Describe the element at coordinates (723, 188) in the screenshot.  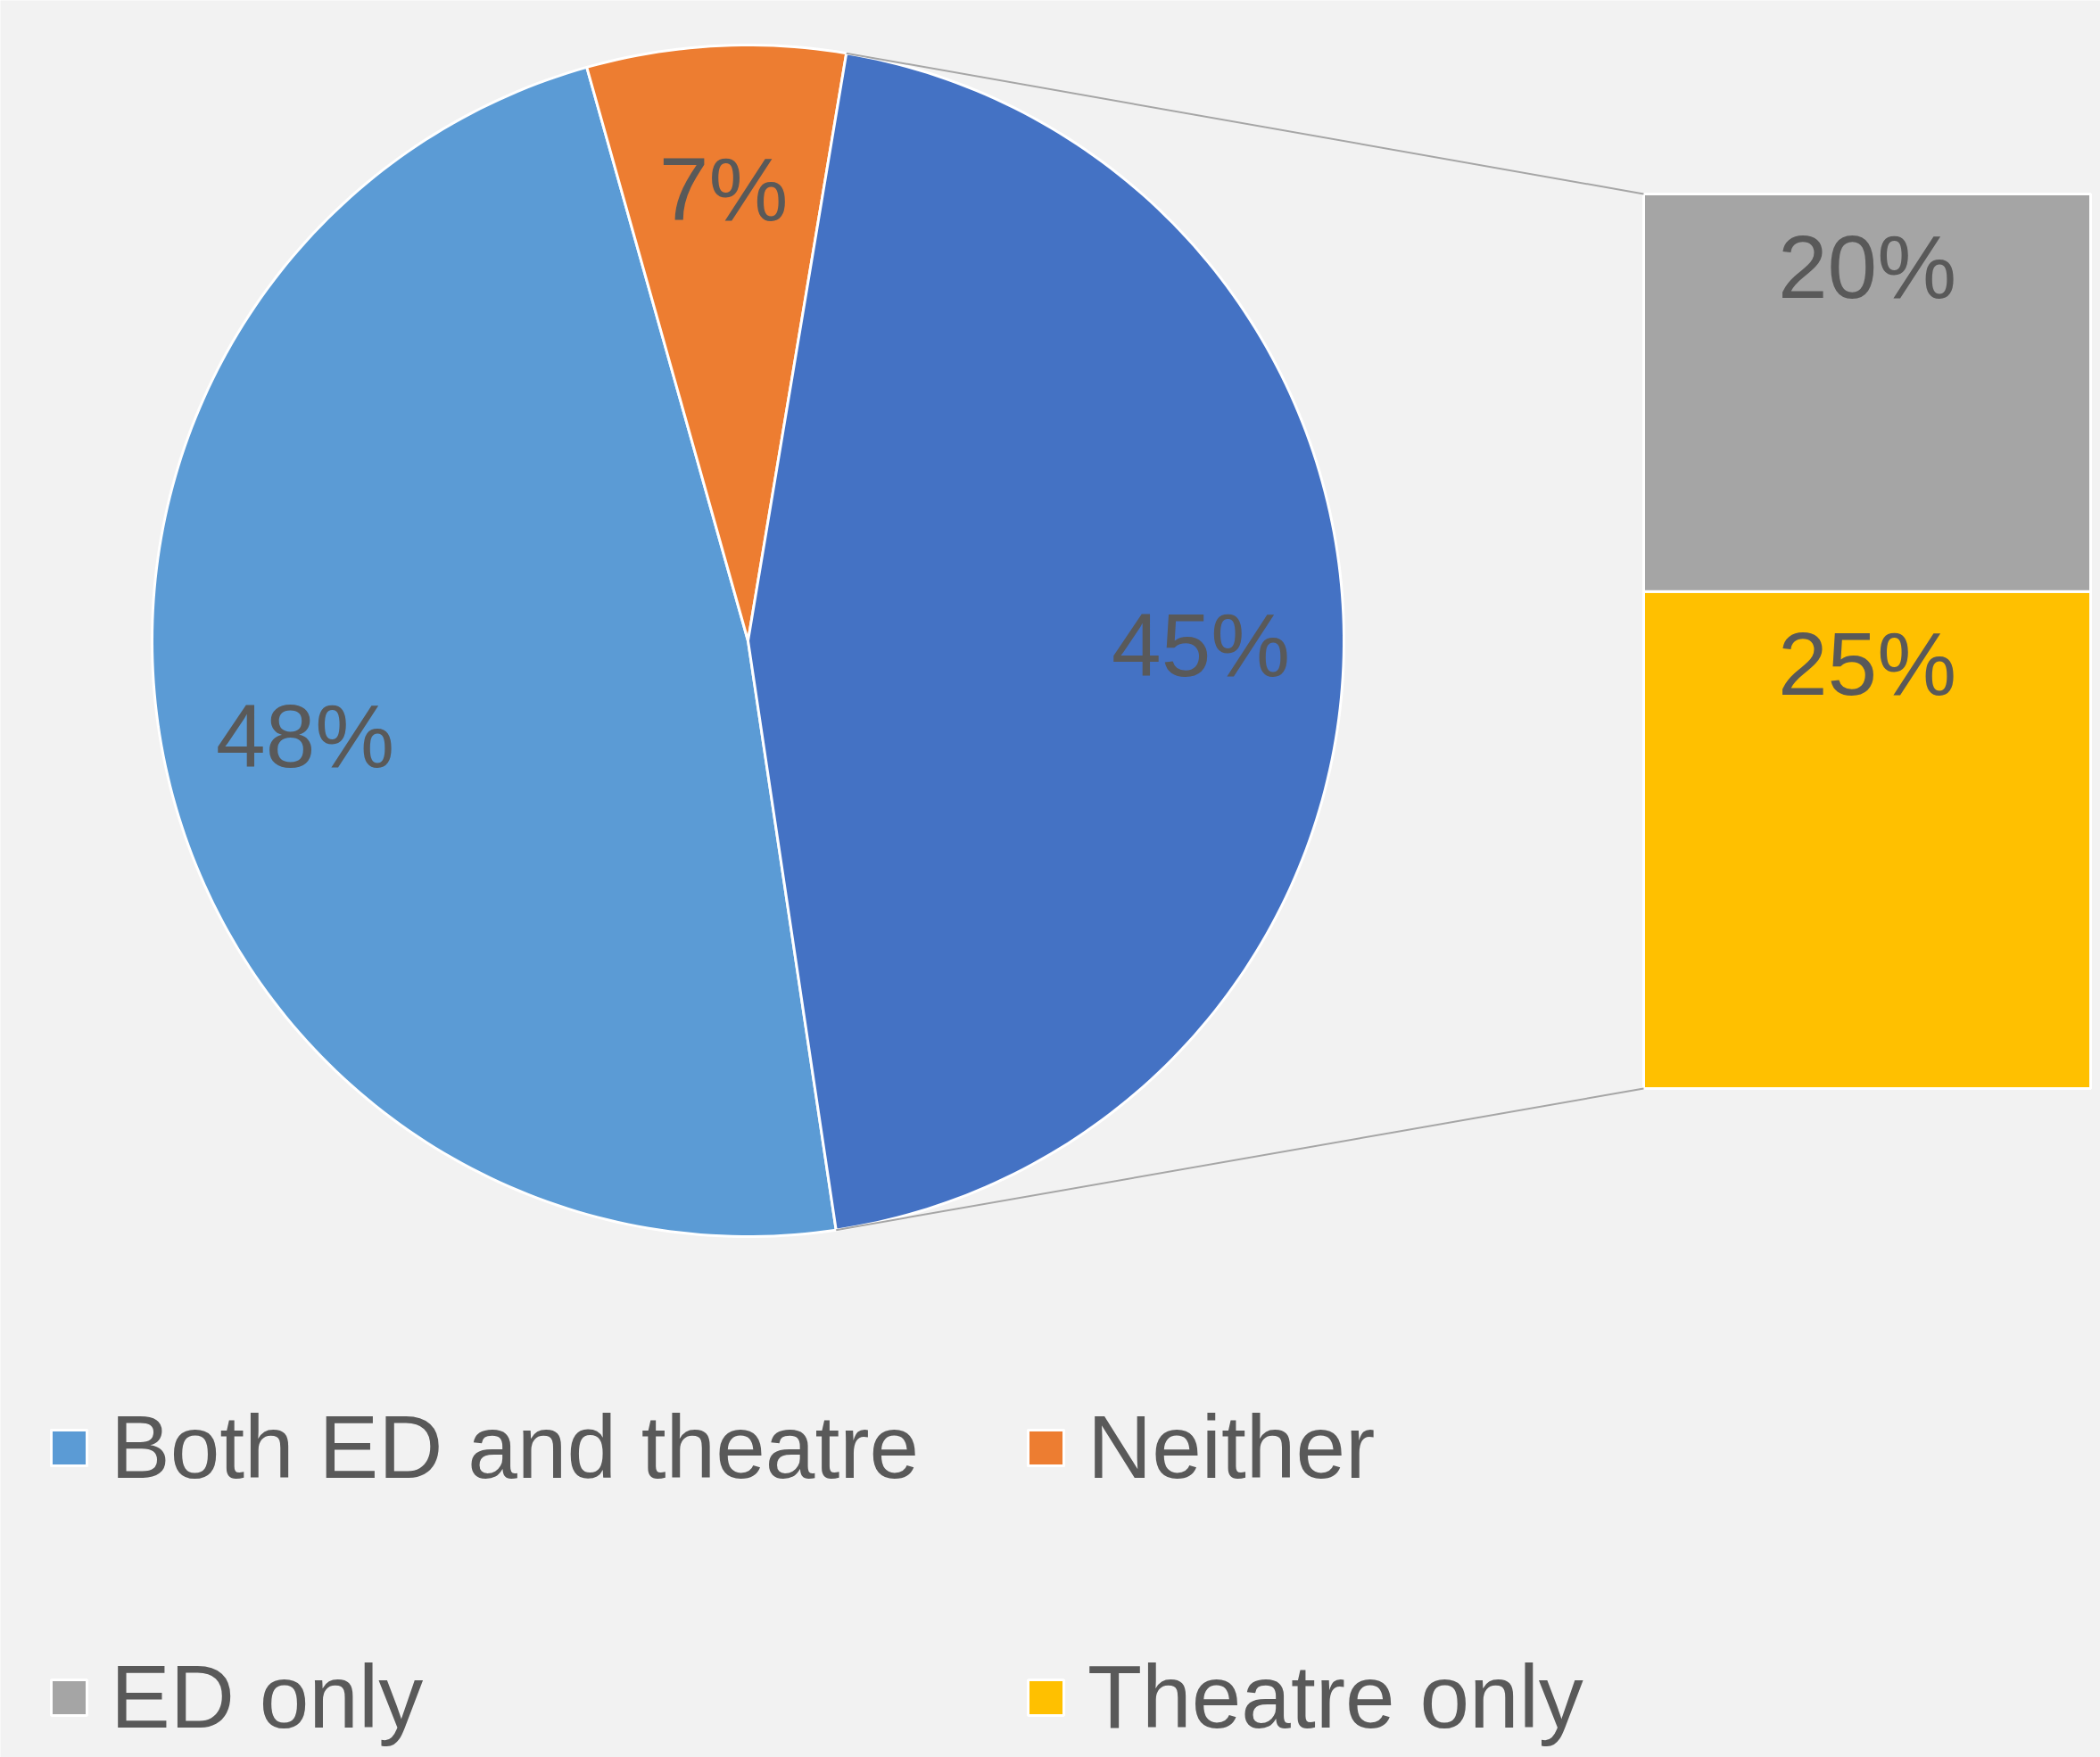
I see `data-label: 7%` at that location.